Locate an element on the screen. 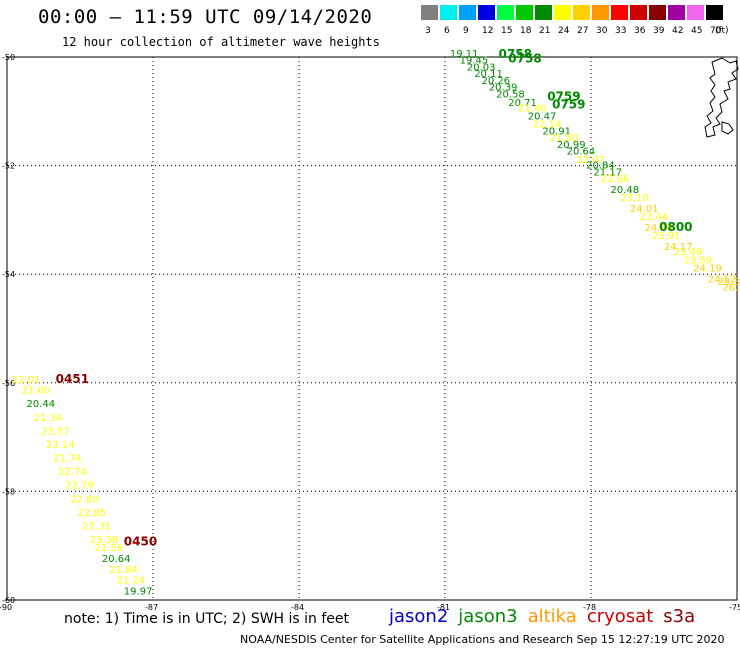  swh-reading: 22.66 is located at coordinates (615, 179).